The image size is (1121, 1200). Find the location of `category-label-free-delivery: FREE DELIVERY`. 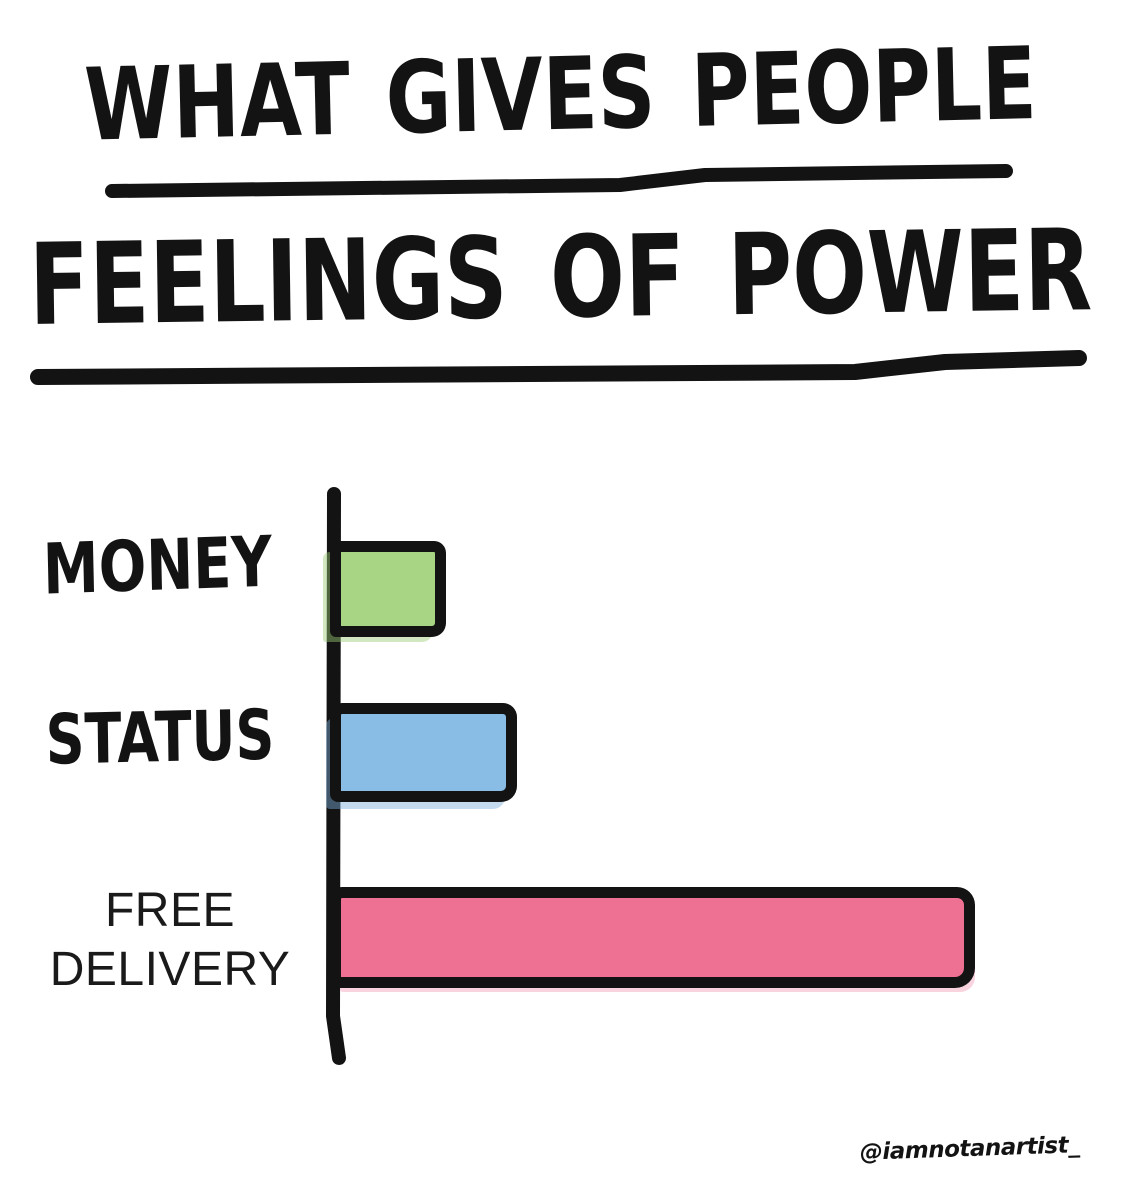

category-label-free-delivery: FREE DELIVERY is located at coordinates (170, 940).